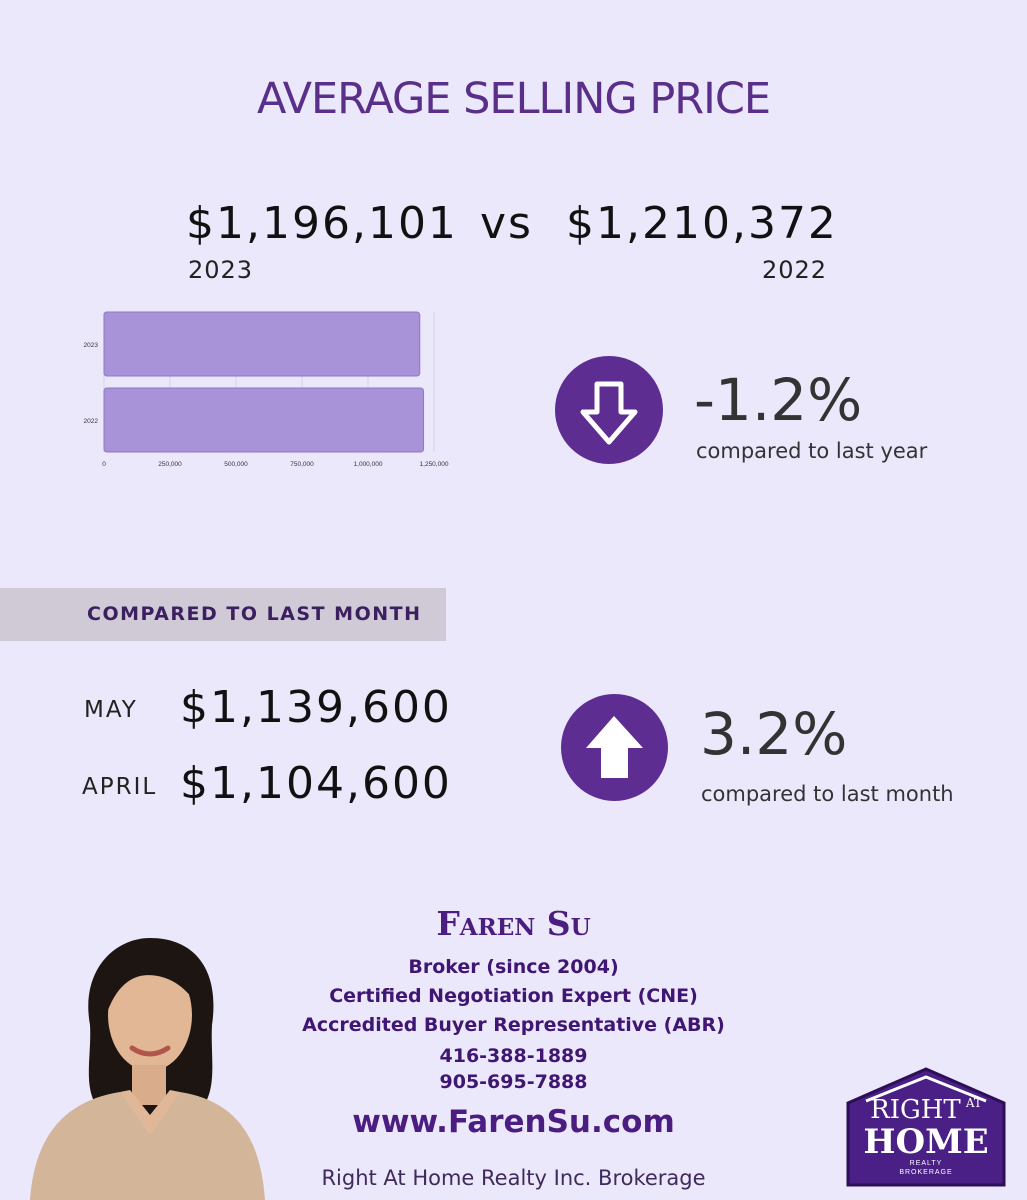  I want to click on right-at-home-logo: RIGHT AT HOME REALTY BROKERAGE, so click(926, 1127).